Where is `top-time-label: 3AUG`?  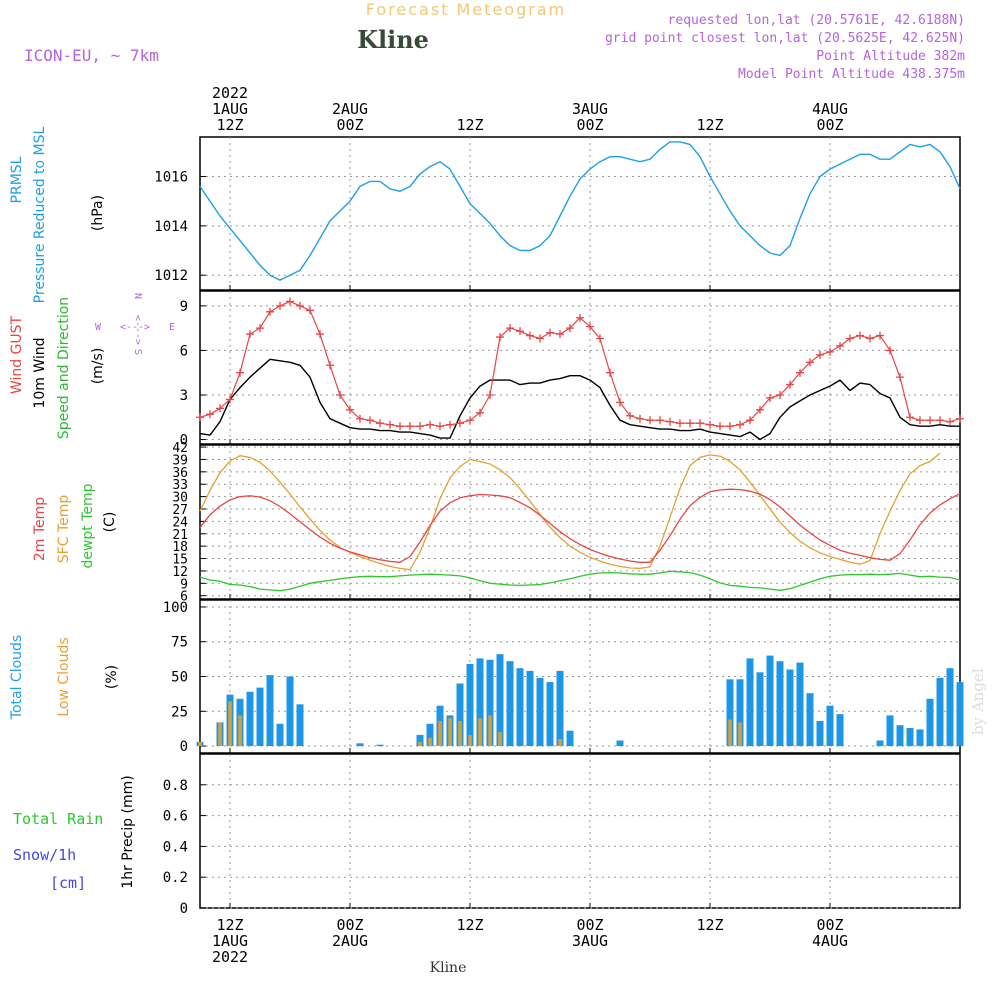 top-time-label: 3AUG is located at coordinates (590, 109).